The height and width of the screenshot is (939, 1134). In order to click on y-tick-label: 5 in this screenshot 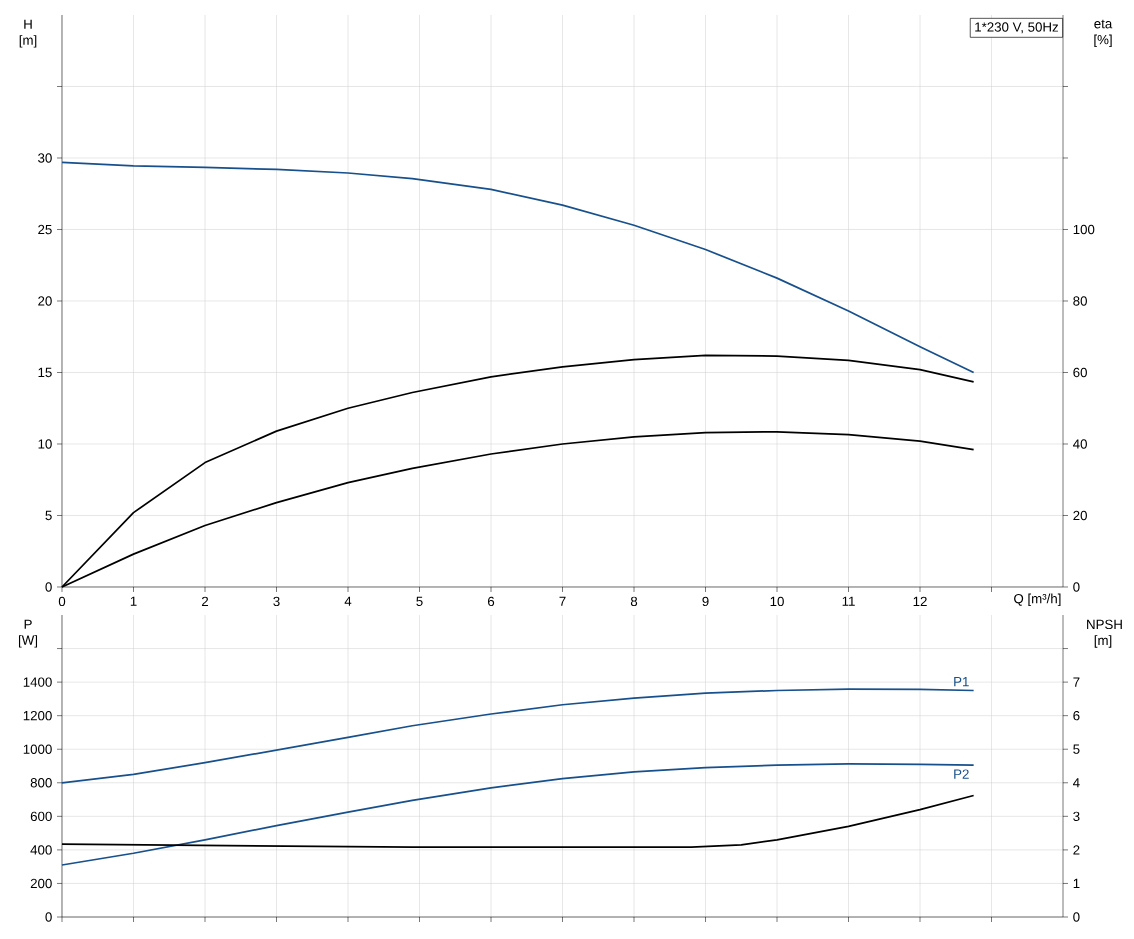, I will do `click(48, 515)`.